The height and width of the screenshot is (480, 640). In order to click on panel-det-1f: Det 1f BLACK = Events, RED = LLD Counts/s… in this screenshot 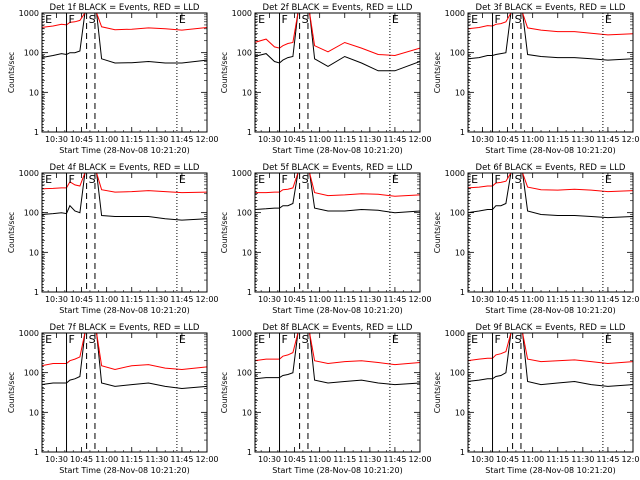, I will do `click(113, 79)`.